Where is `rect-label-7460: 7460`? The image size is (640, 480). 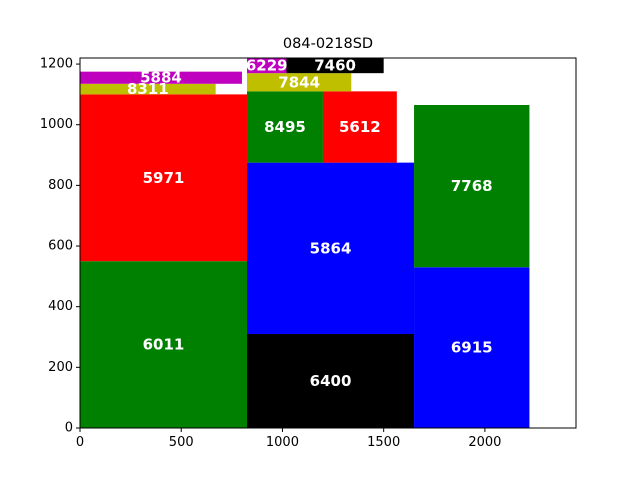 rect-label-7460: 7460 is located at coordinates (335, 66).